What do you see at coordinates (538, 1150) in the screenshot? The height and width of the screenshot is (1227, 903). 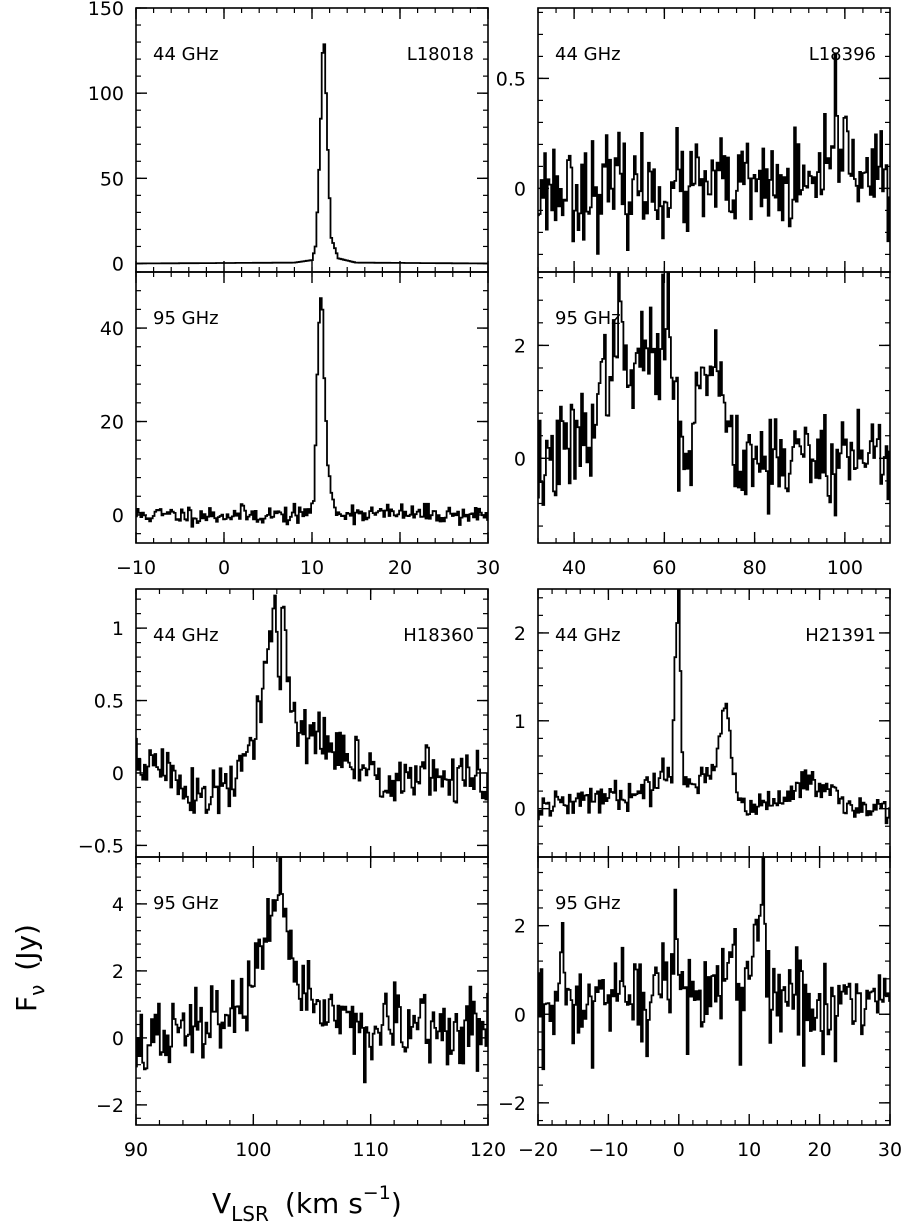 I see `x-tick-label: −20` at bounding box center [538, 1150].